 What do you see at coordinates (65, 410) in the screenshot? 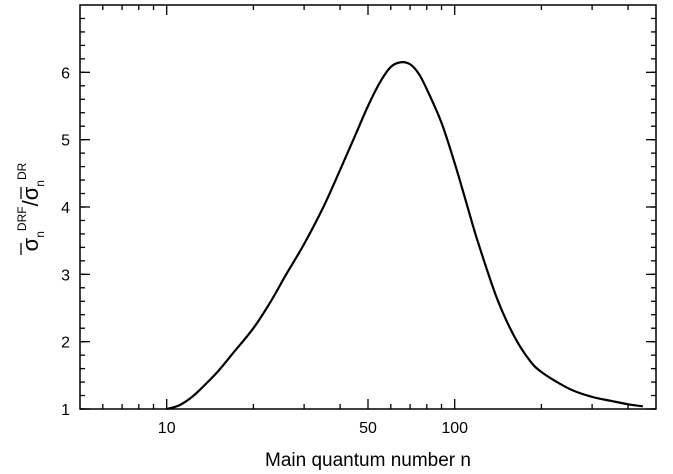
I see `y-tick-label: 1` at bounding box center [65, 410].